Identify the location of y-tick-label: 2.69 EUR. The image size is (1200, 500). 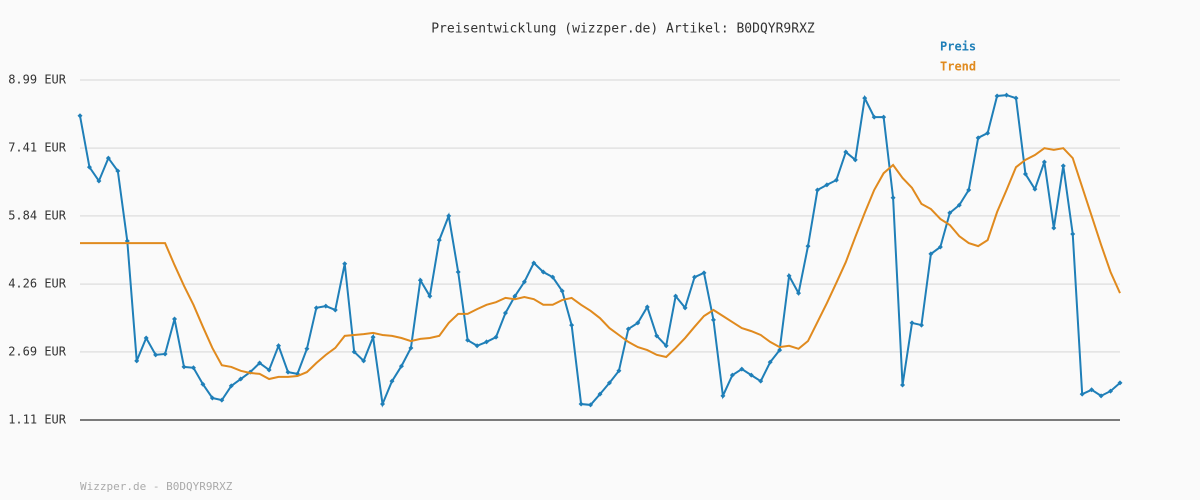
(37, 351).